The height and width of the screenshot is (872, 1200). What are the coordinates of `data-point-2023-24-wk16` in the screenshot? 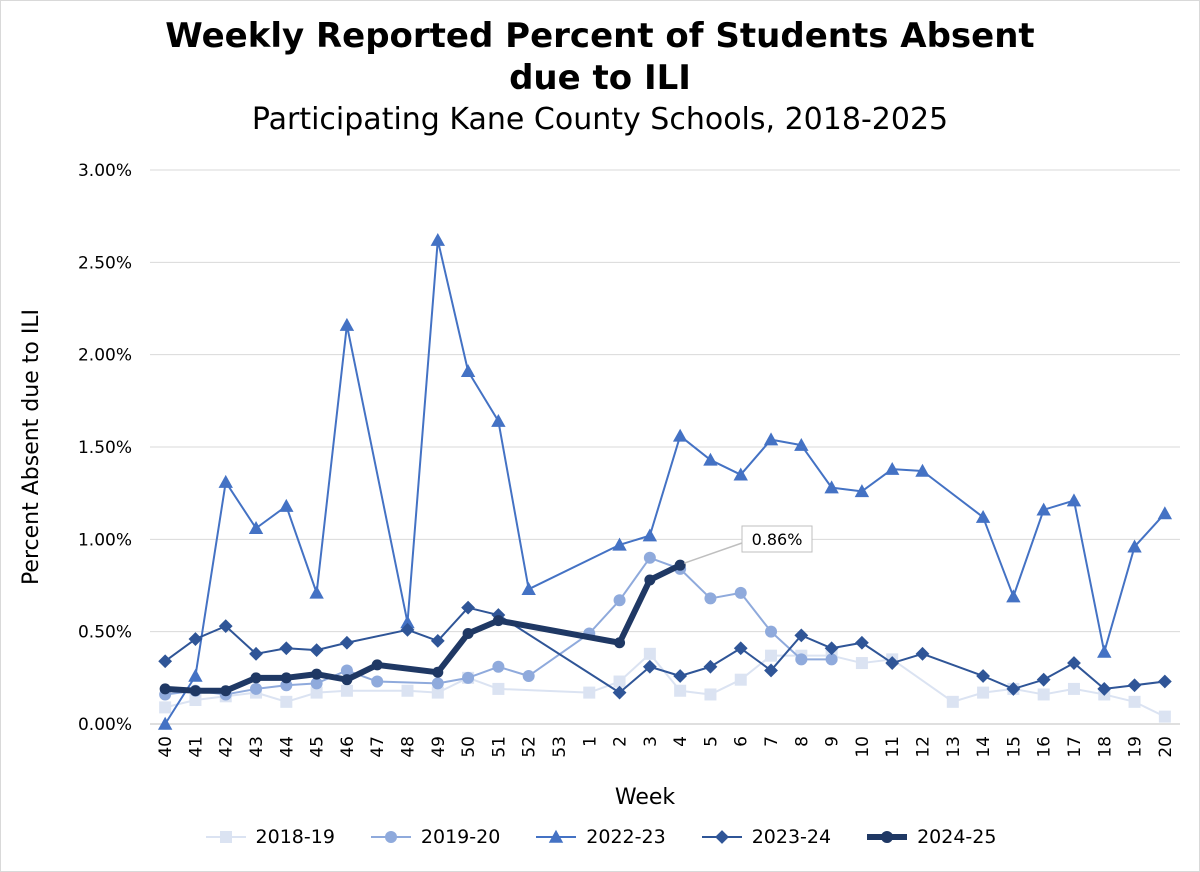 It's located at (1043, 679).